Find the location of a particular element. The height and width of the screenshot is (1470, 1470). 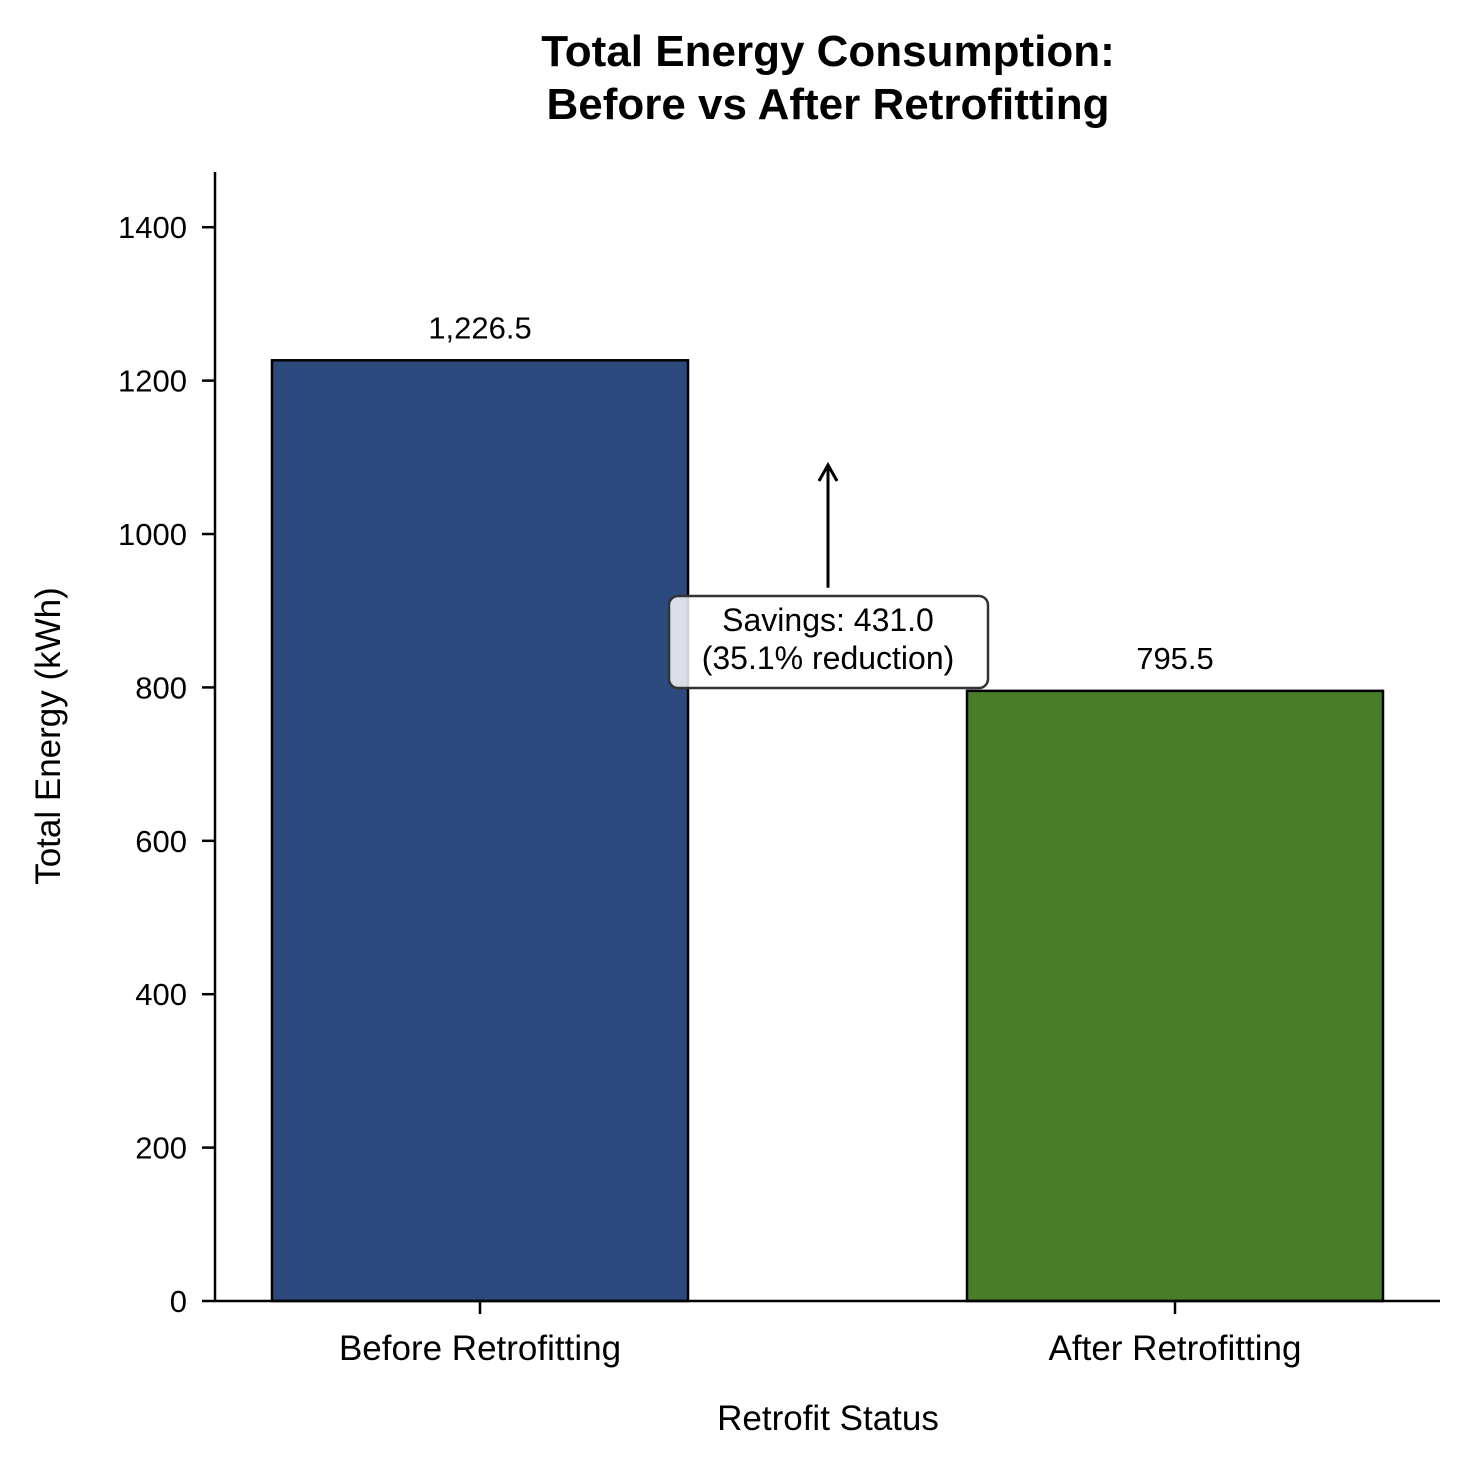

x-tick-label: After Retrofitting is located at coordinates (1175, 1348).